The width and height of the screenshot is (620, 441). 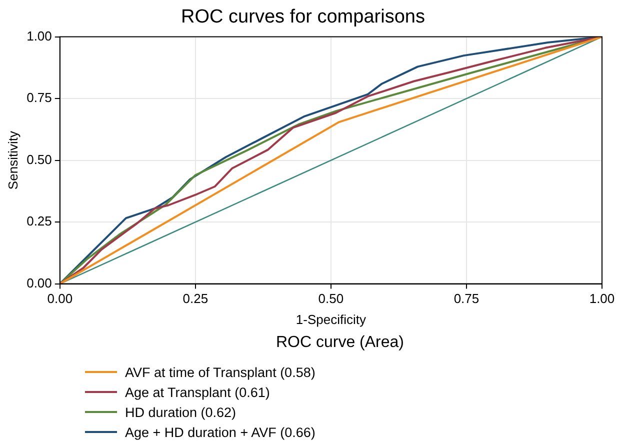 What do you see at coordinates (39, 36) in the screenshot?
I see `y-tick-label: 1.00` at bounding box center [39, 36].